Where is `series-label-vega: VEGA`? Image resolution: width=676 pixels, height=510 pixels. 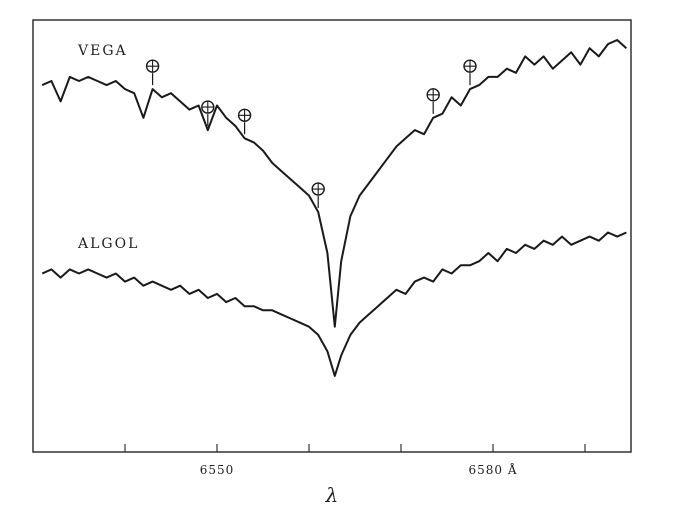
series-label-vega: VEGA is located at coordinates (102, 51).